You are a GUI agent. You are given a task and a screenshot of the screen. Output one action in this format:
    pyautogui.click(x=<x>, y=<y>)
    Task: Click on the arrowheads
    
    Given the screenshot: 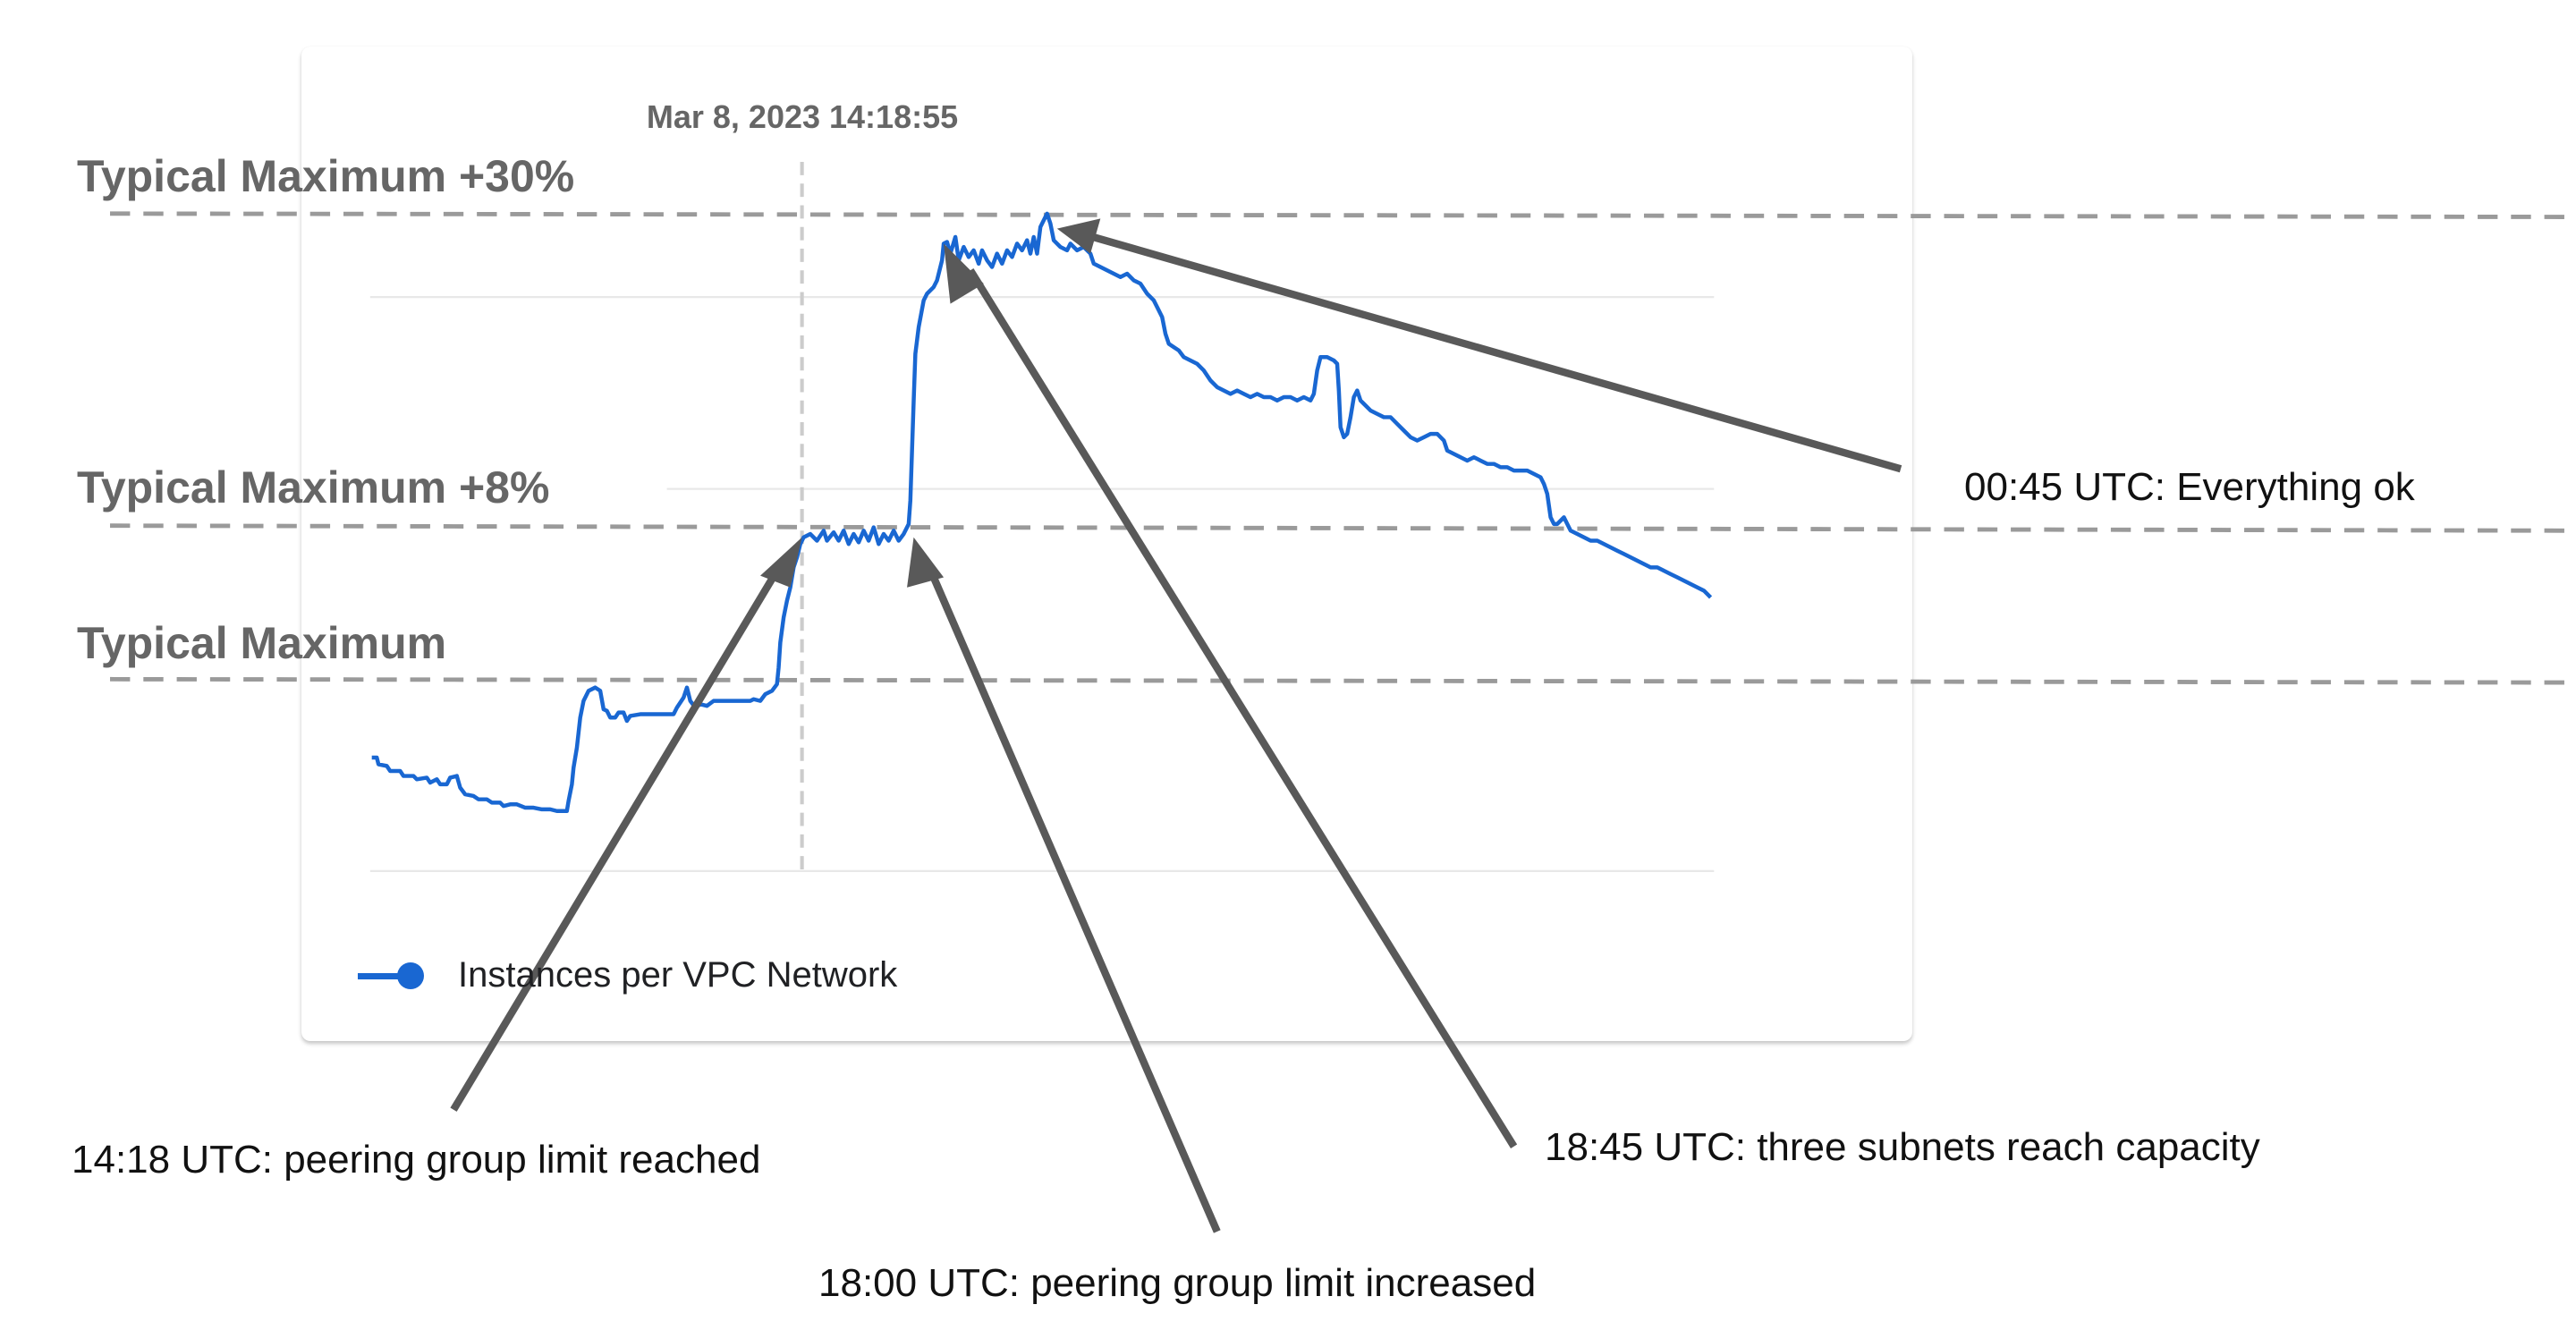 What is the action you would take?
    pyautogui.click(x=930, y=403)
    